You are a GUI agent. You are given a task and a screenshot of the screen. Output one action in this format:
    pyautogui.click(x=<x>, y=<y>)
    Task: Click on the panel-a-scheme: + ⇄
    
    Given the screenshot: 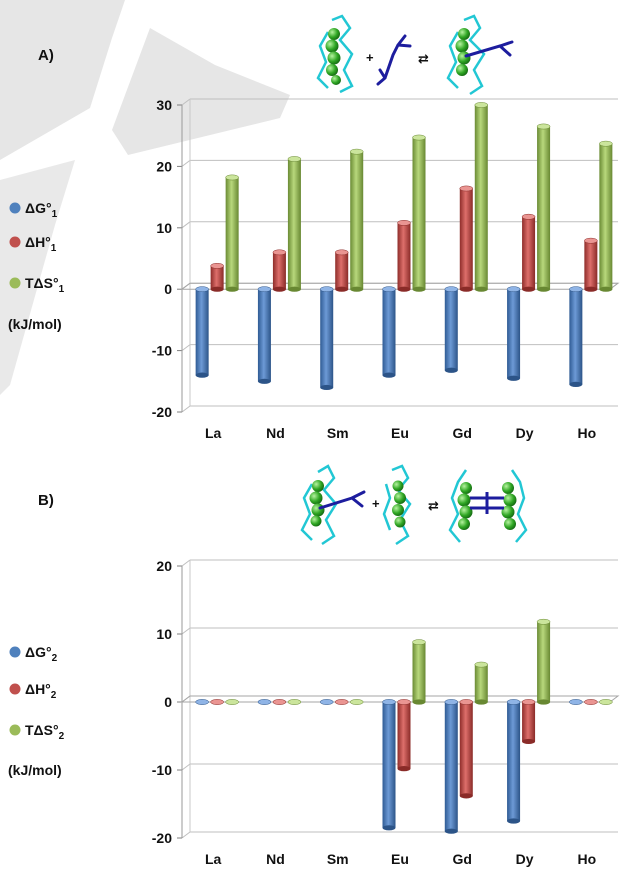 What is the action you would take?
    pyautogui.click(x=415, y=55)
    